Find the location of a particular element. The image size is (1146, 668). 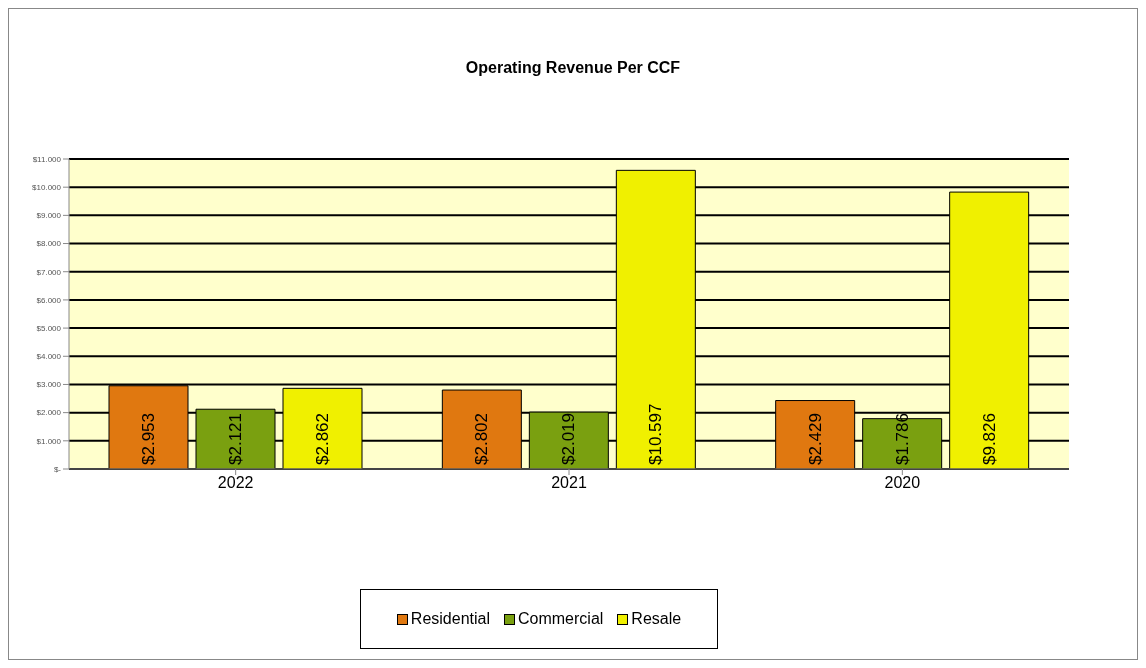

y-tick-label: $9.000 is located at coordinates (49, 216).